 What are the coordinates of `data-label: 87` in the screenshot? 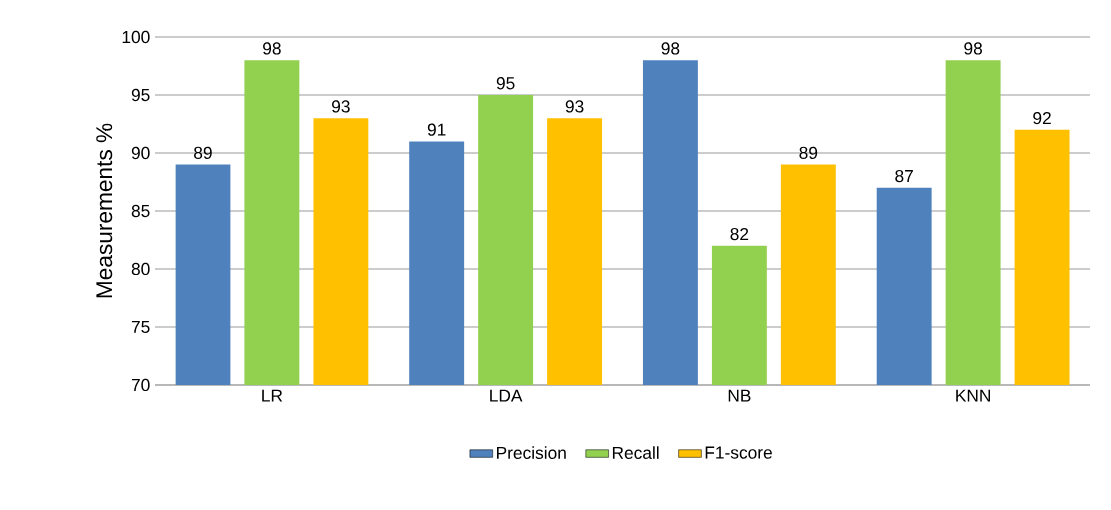 It's located at (904, 176).